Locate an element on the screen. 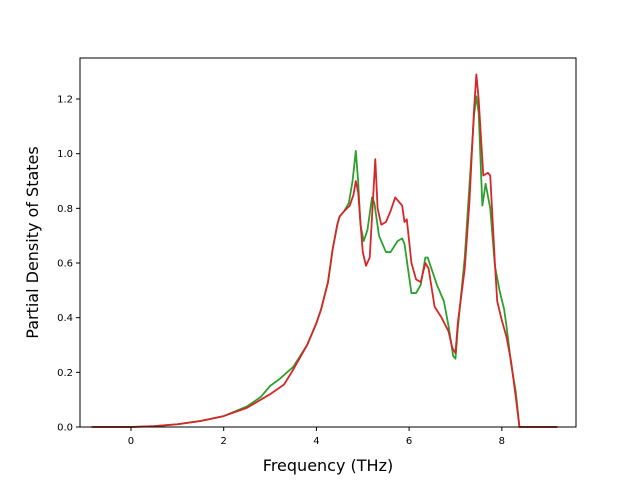 This screenshot has height=480, width=640. y-tick-label: 1.2 is located at coordinates (65, 100).